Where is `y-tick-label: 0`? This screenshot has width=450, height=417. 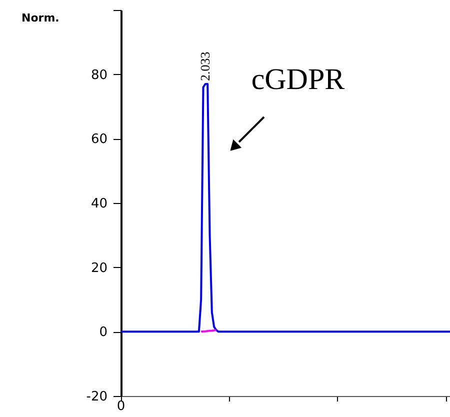
y-tick-label: 0 is located at coordinates (103, 332).